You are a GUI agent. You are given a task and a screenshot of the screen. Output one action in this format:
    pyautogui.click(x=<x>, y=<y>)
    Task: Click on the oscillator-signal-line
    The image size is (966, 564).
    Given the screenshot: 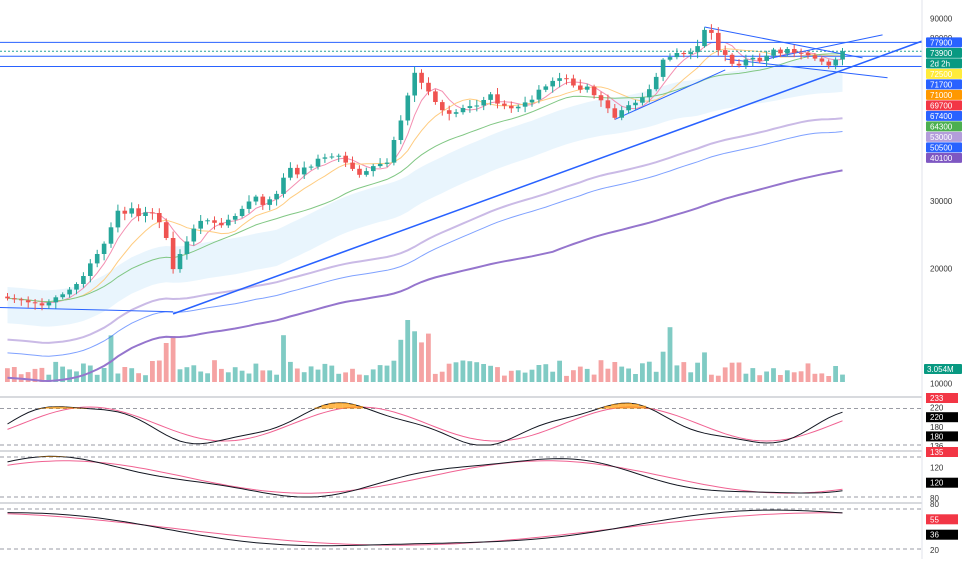 What is the action you would take?
    pyautogui.click(x=425, y=529)
    